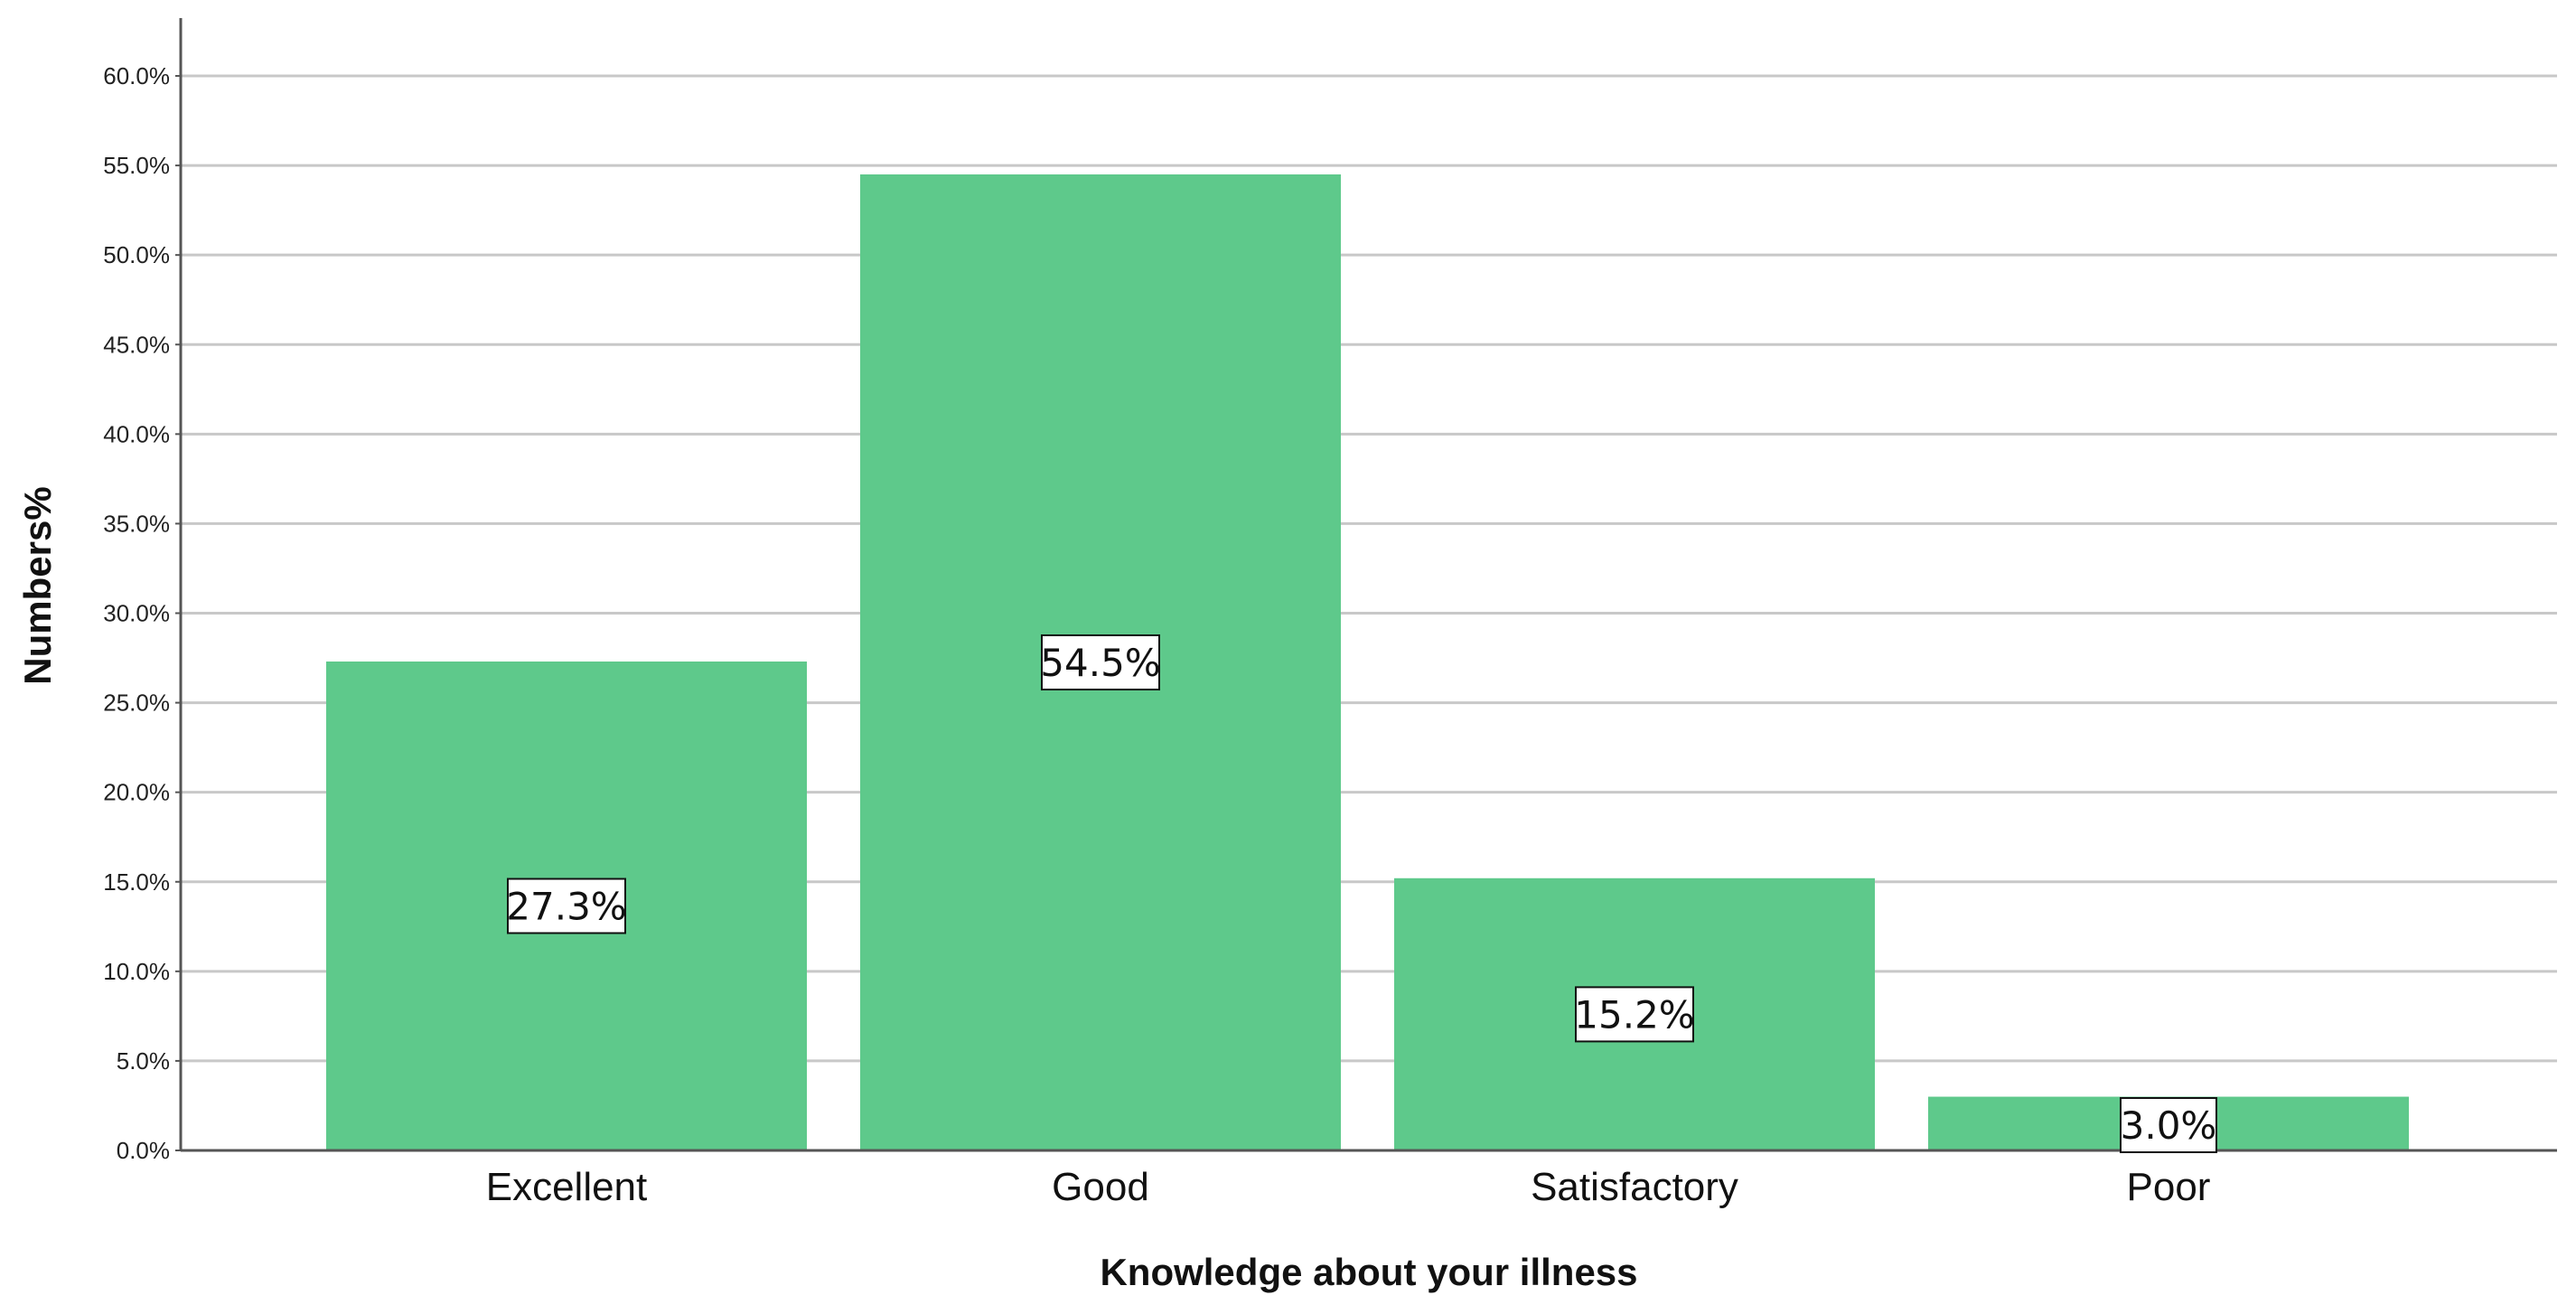  I want to click on data-label-text: 27.3%, so click(566, 907).